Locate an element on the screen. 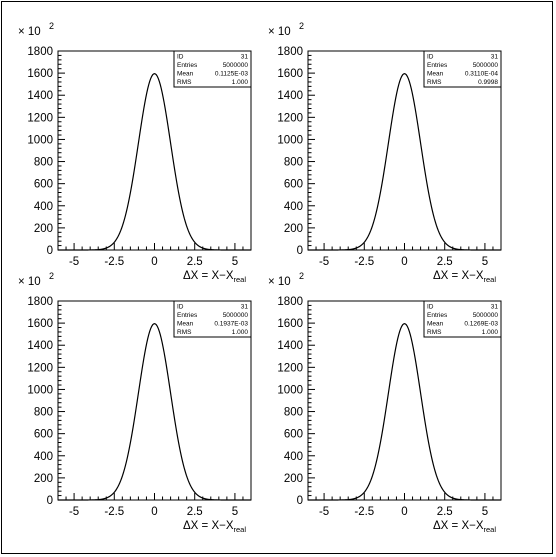  stats-value: 0.1937E-03 is located at coordinates (231, 324).